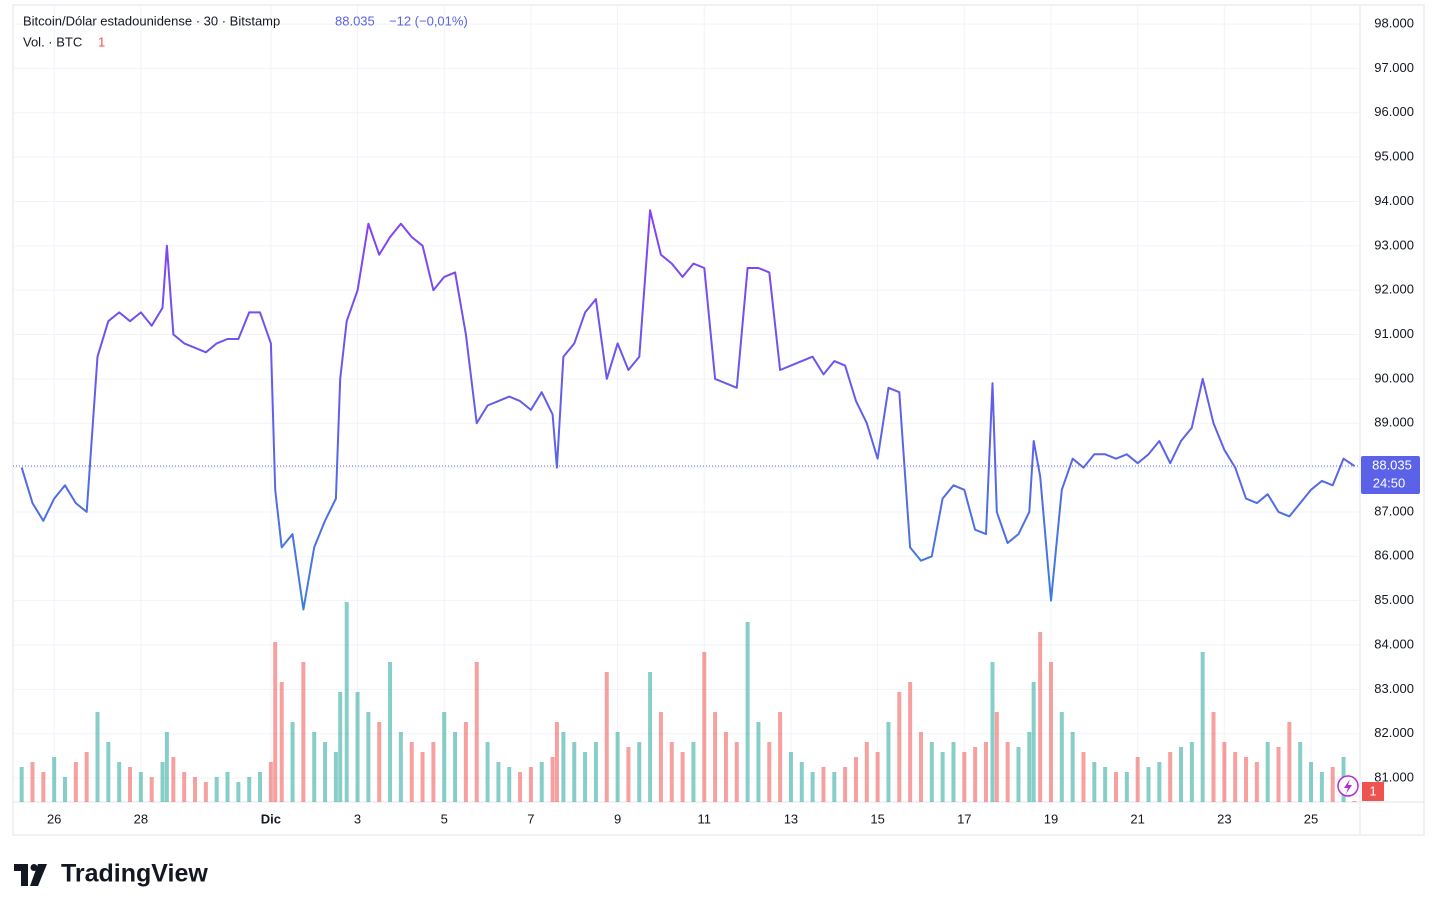  What do you see at coordinates (791, 818) in the screenshot?
I see `x-tick-label: 13` at bounding box center [791, 818].